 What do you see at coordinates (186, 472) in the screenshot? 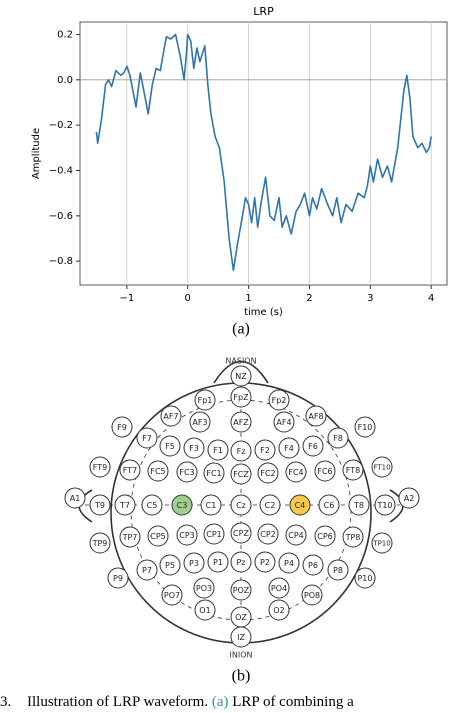
I see `electrode-label: FC3` at bounding box center [186, 472].